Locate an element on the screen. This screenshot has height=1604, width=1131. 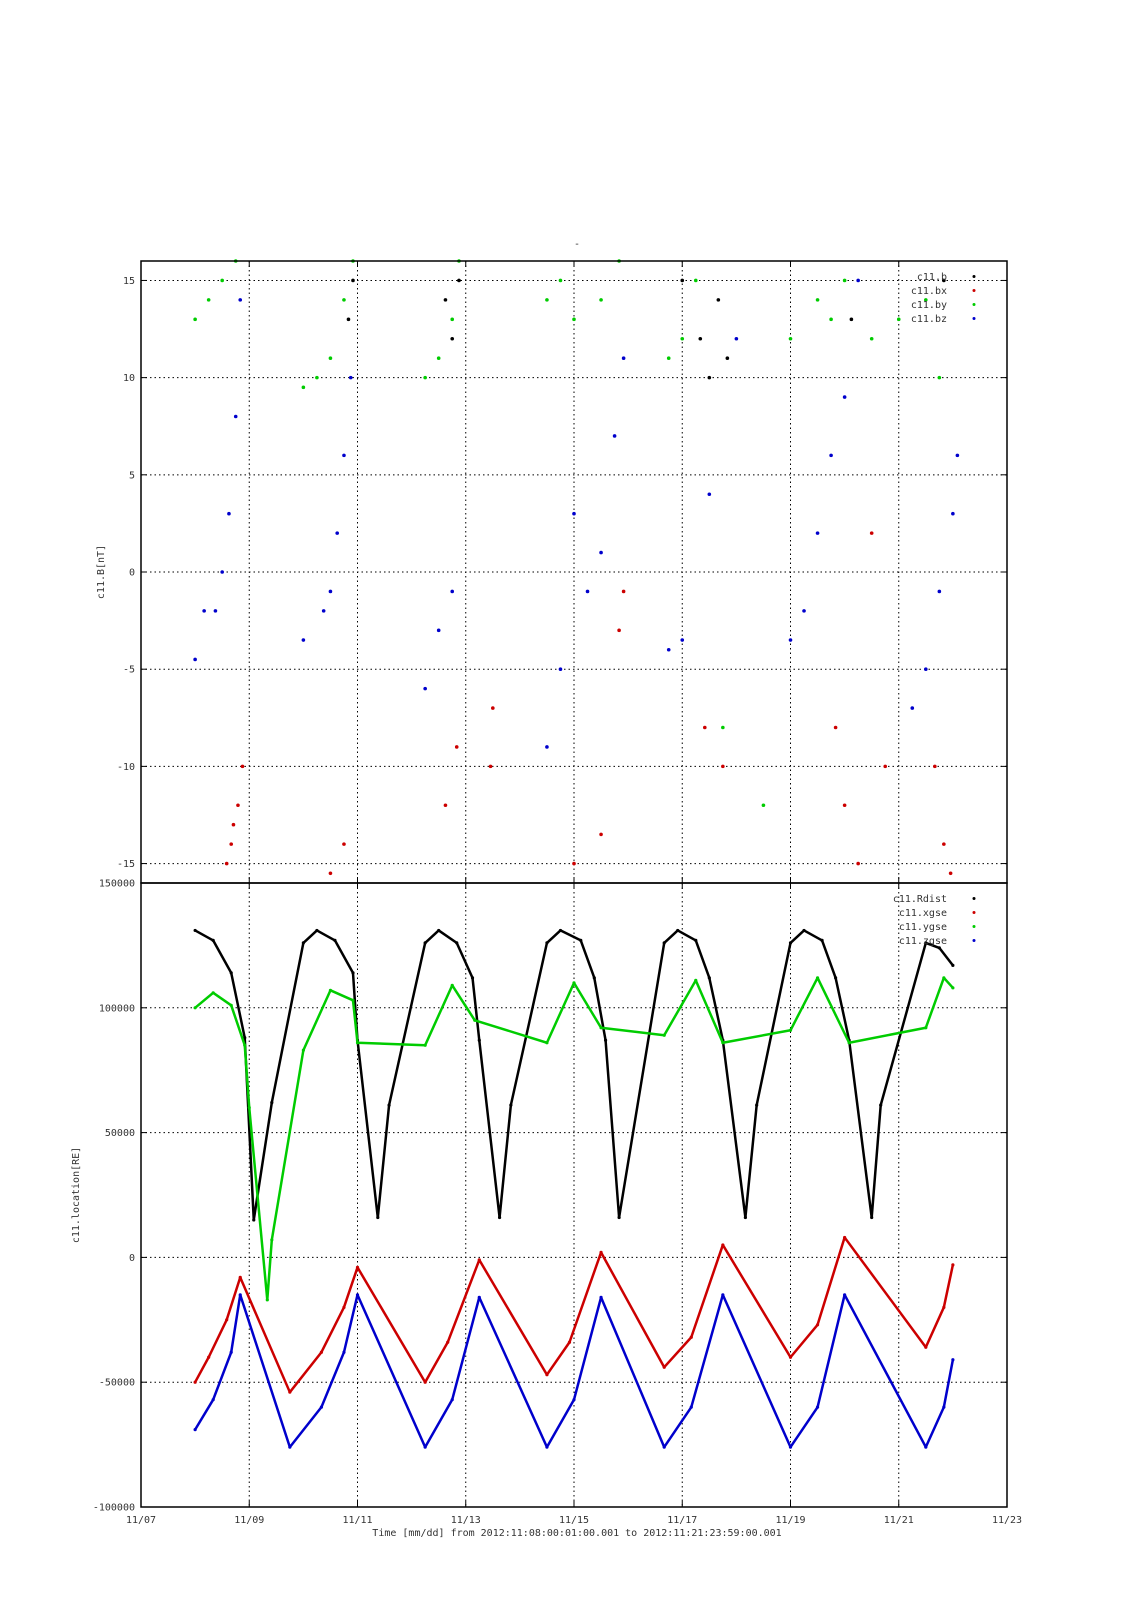
legend-label: c11.bz is located at coordinates (929, 319).